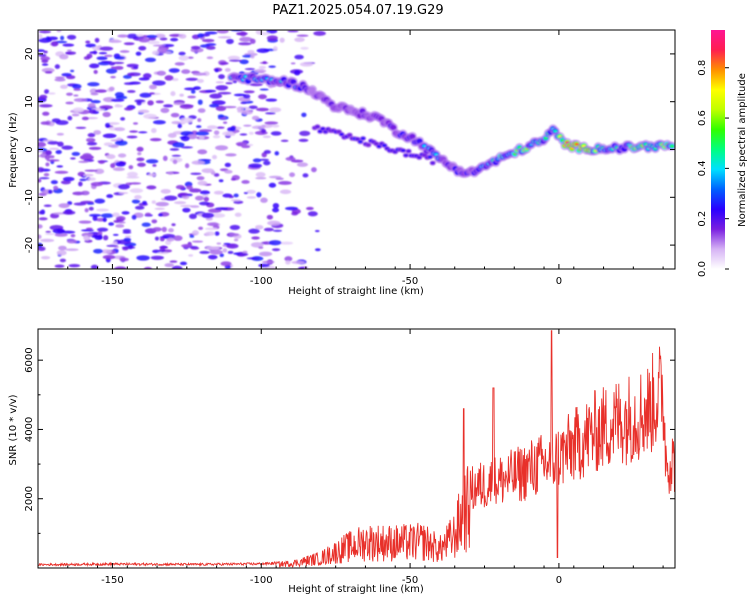 This screenshot has height=600, width=750. What do you see at coordinates (29, 498) in the screenshot?
I see `snr-ytick-label: 2000` at bounding box center [29, 498].